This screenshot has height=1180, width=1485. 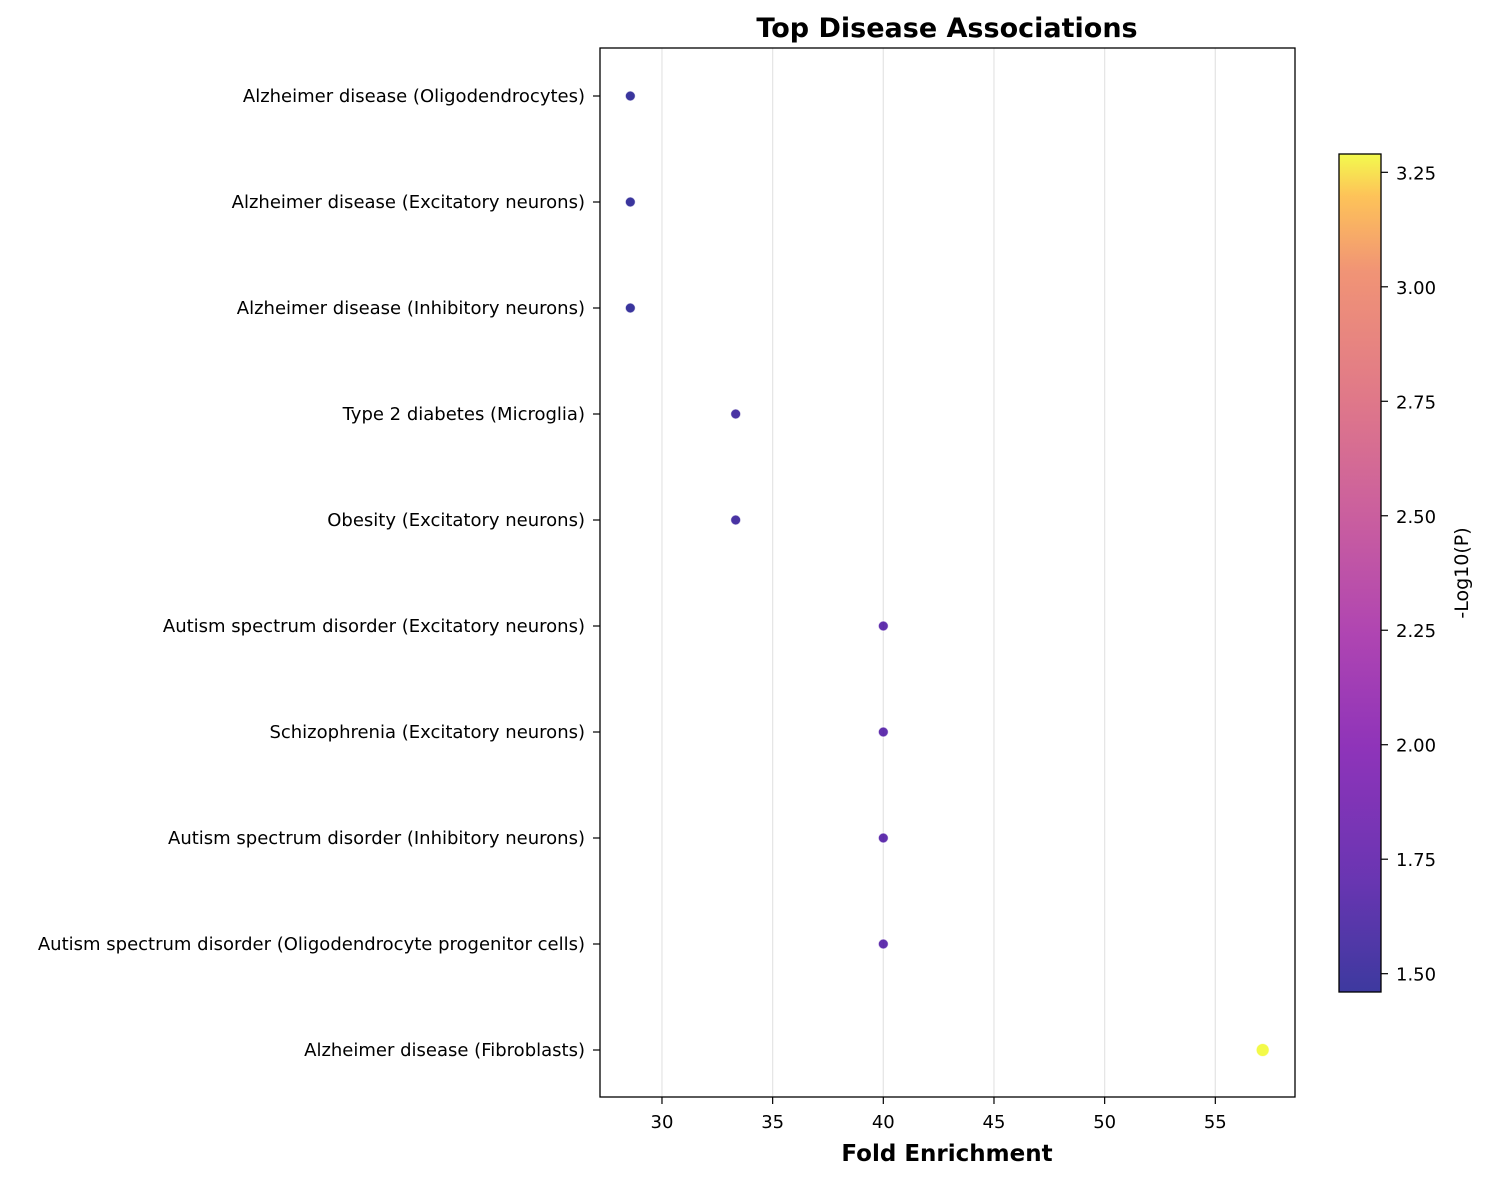 What do you see at coordinates (408, 202) in the screenshot?
I see `y-category-label: Alzheimer disease (Excitatory neurons)` at bounding box center [408, 202].